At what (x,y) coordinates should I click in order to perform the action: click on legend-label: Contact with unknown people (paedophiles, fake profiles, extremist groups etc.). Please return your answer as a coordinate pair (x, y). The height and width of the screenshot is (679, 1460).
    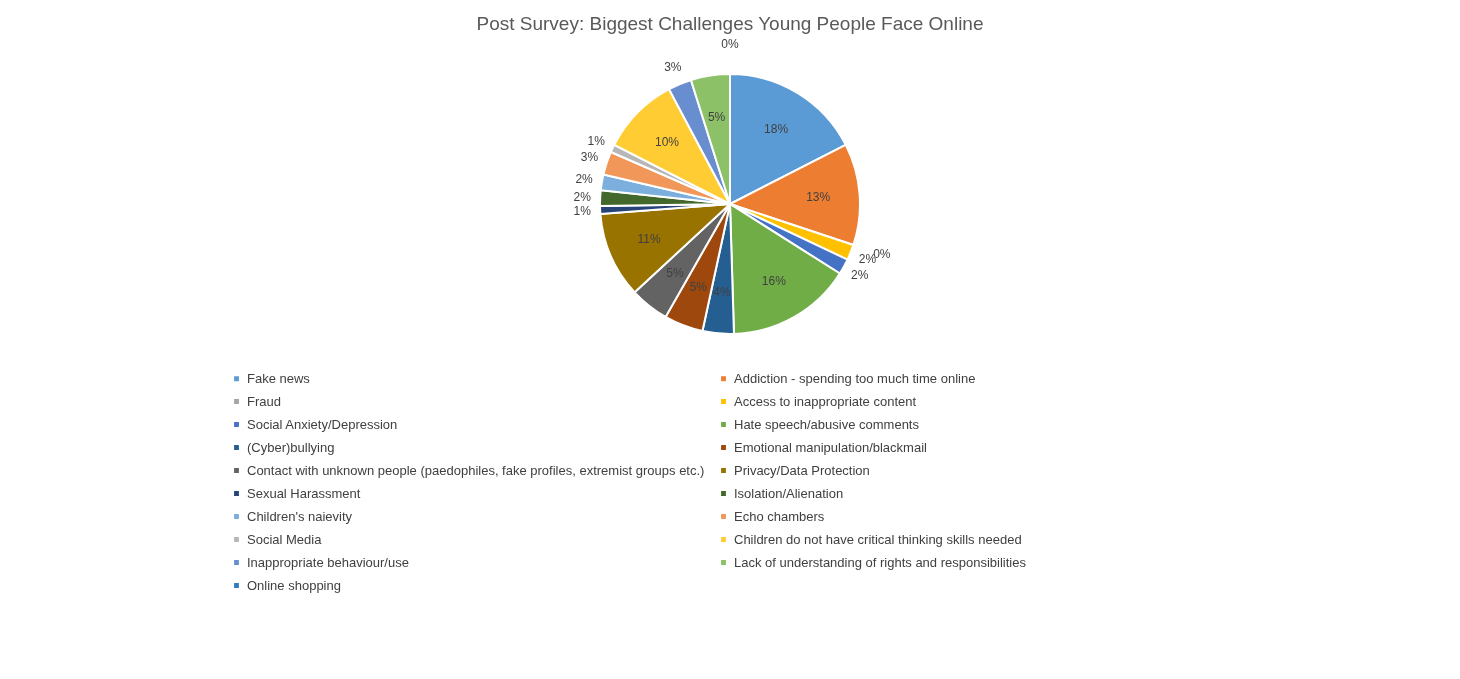
    Looking at the image, I should click on (476, 470).